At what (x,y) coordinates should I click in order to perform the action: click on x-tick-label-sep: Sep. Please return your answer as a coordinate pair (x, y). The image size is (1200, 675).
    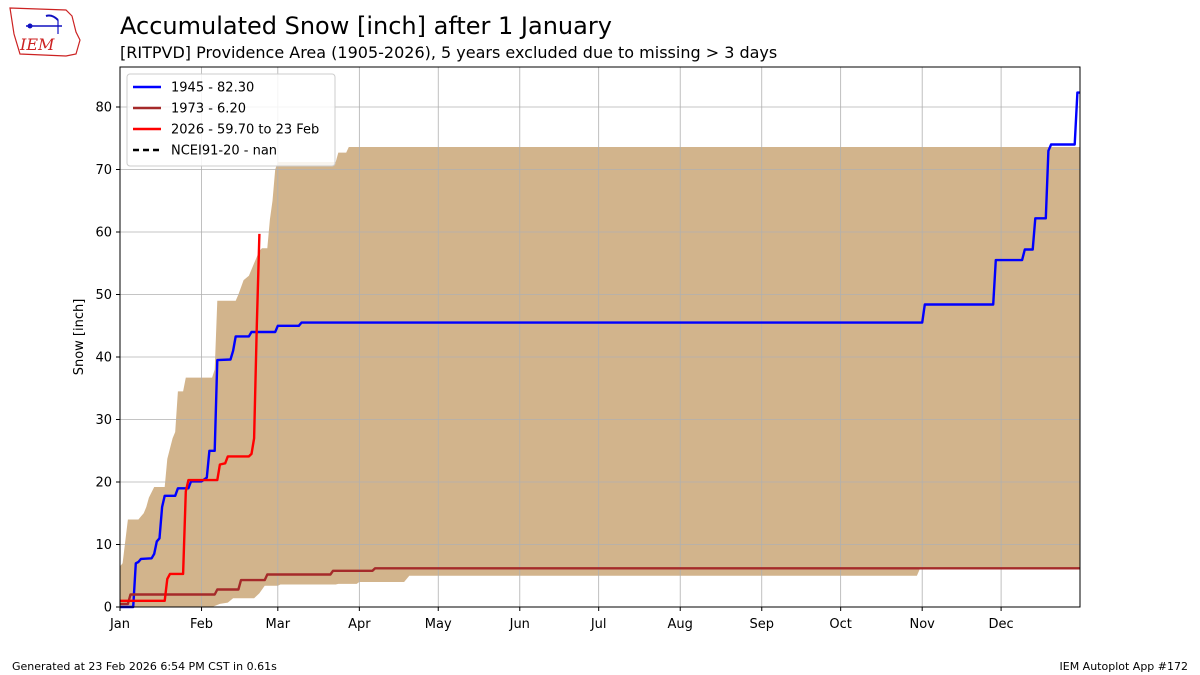
    Looking at the image, I should click on (761, 624).